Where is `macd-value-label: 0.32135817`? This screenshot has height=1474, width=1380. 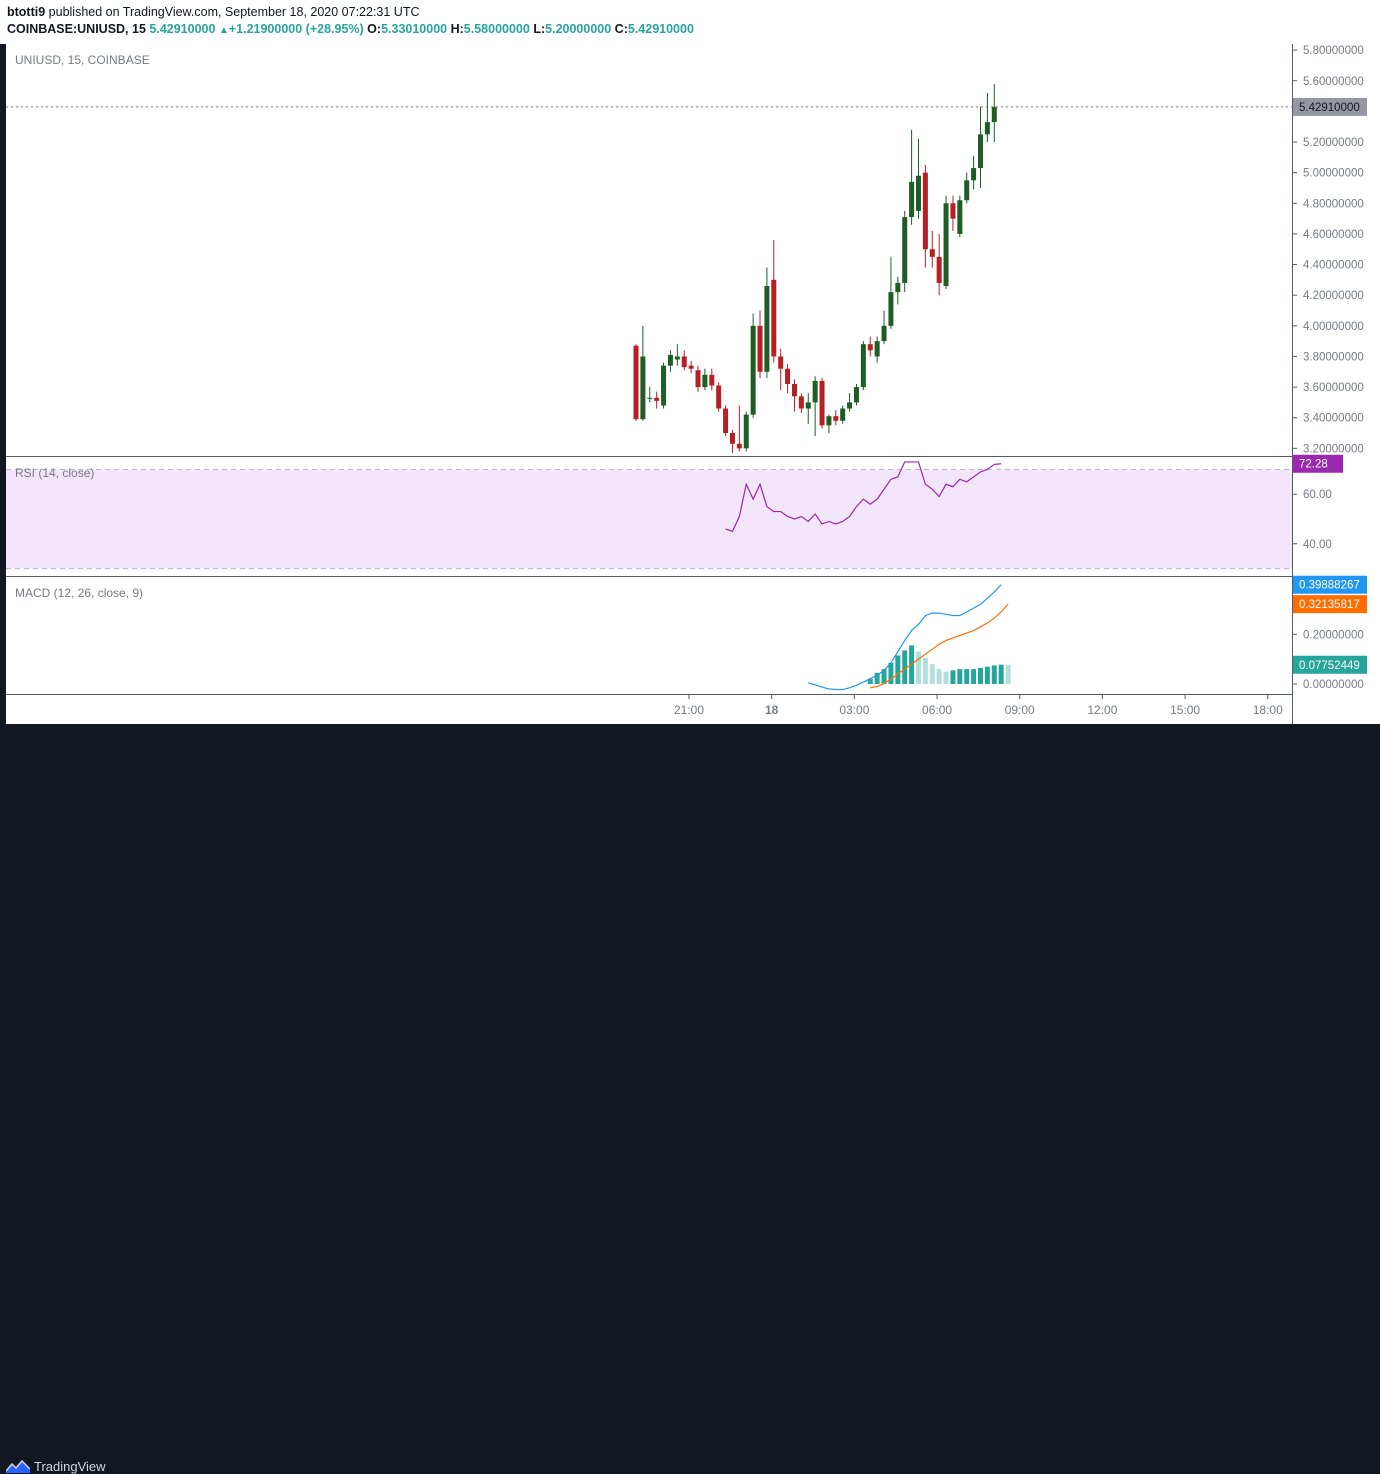 macd-value-label: 0.32135817 is located at coordinates (1329, 605).